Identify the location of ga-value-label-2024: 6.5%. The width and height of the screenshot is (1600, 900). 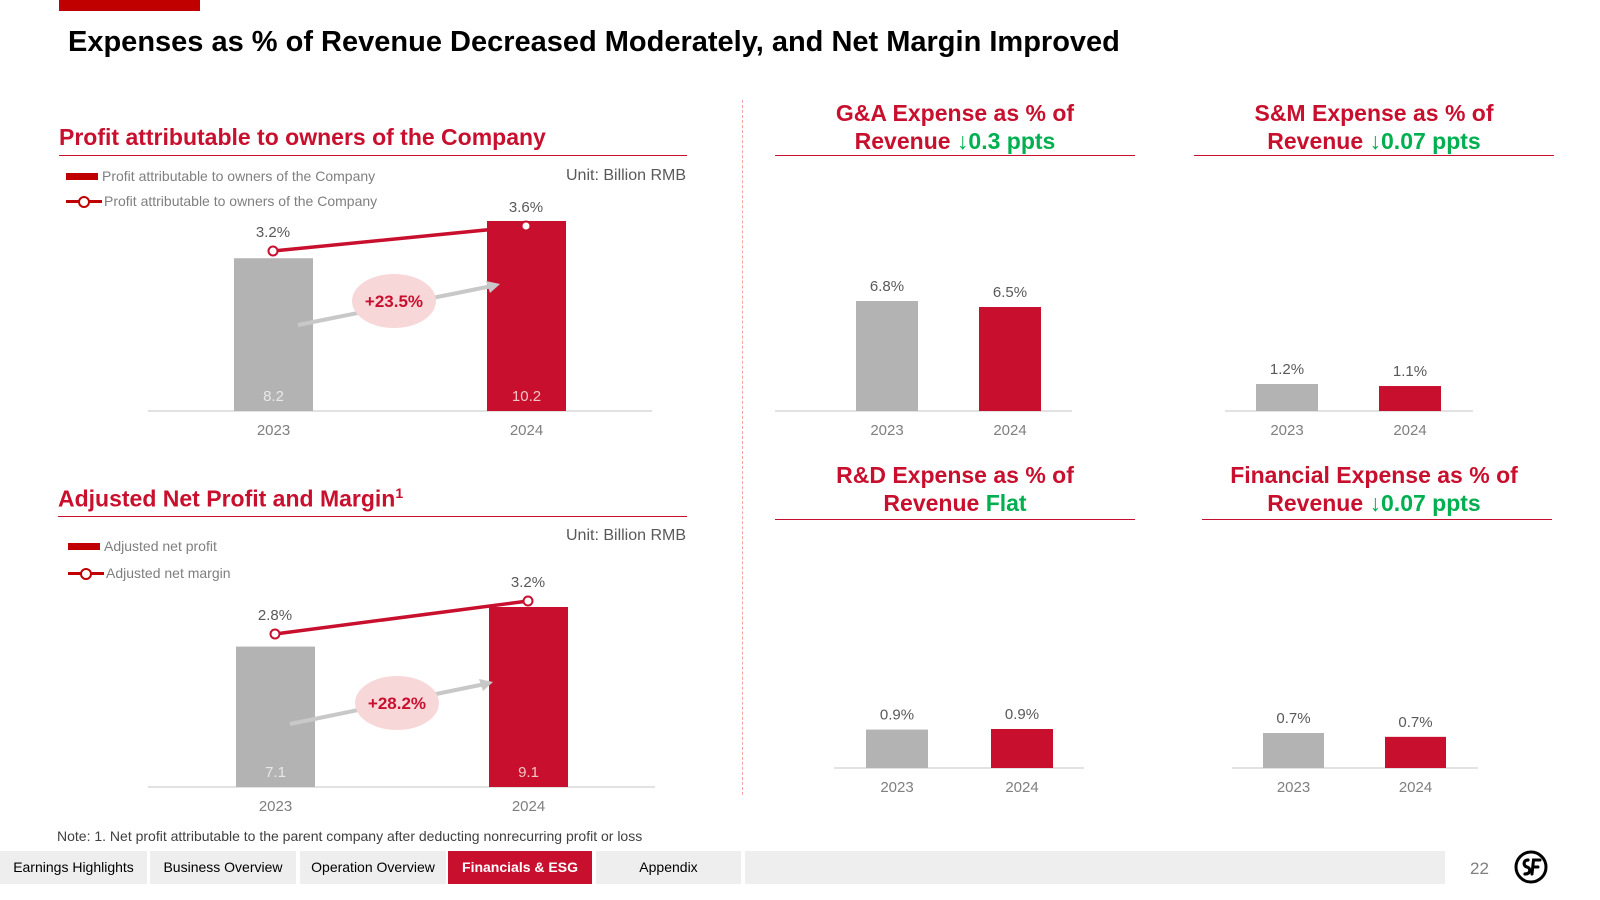
(1010, 292).